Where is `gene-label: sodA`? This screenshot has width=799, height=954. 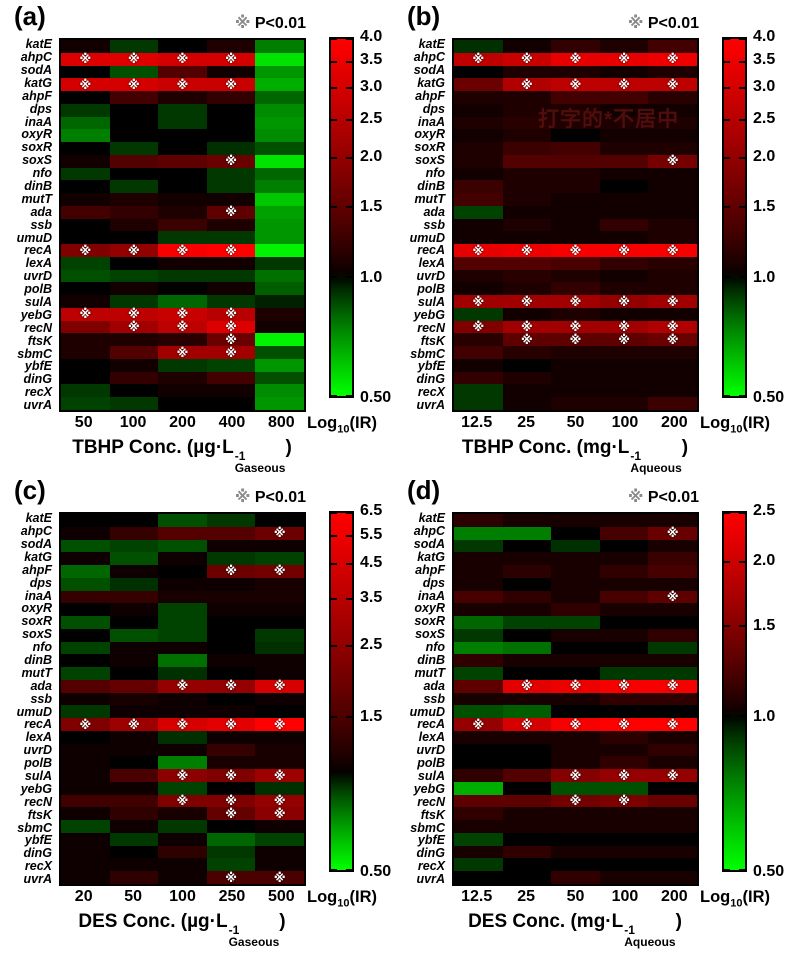
gene-label: sodA is located at coordinates (36, 543).